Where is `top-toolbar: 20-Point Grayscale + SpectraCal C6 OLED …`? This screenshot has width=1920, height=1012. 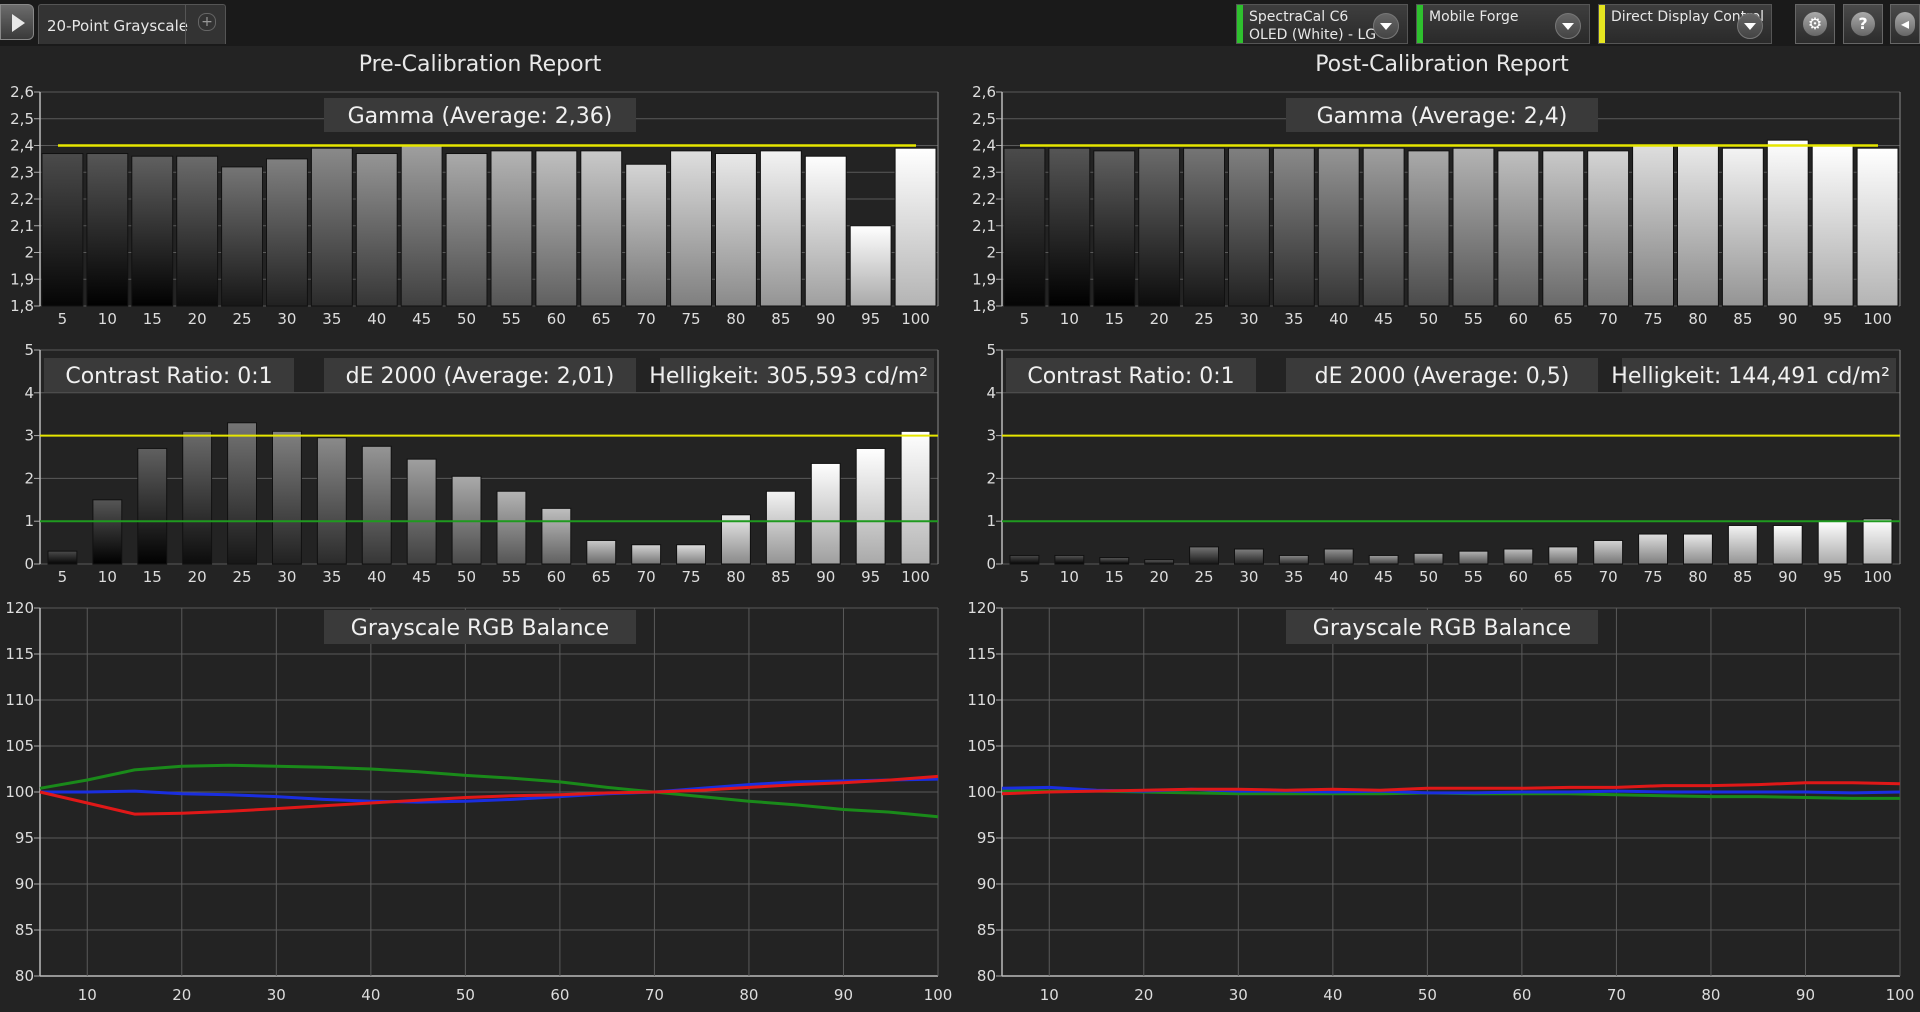
top-toolbar: 20-Point Grayscale + SpectraCal C6 OLED … is located at coordinates (960, 23).